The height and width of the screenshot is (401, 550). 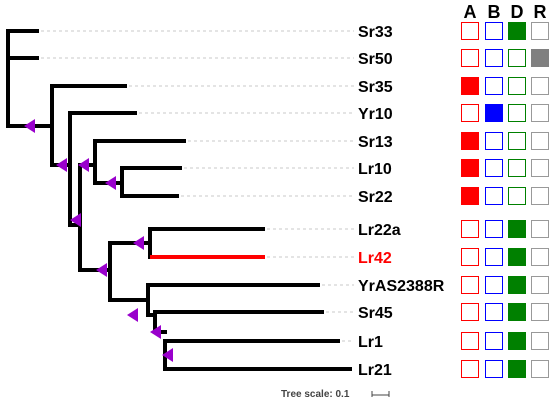 What do you see at coordinates (494, 31) in the screenshot?
I see `cell-sr33-b` at bounding box center [494, 31].